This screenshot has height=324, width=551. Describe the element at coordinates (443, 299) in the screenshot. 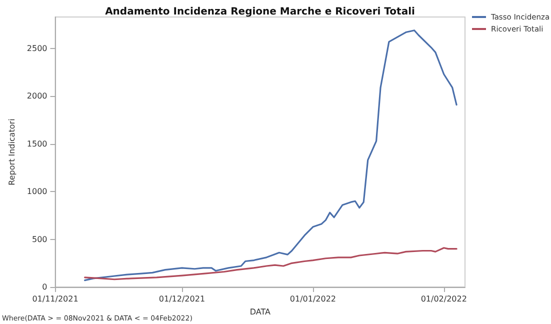

I see `x-tick-label: 01/02/2022` at that location.